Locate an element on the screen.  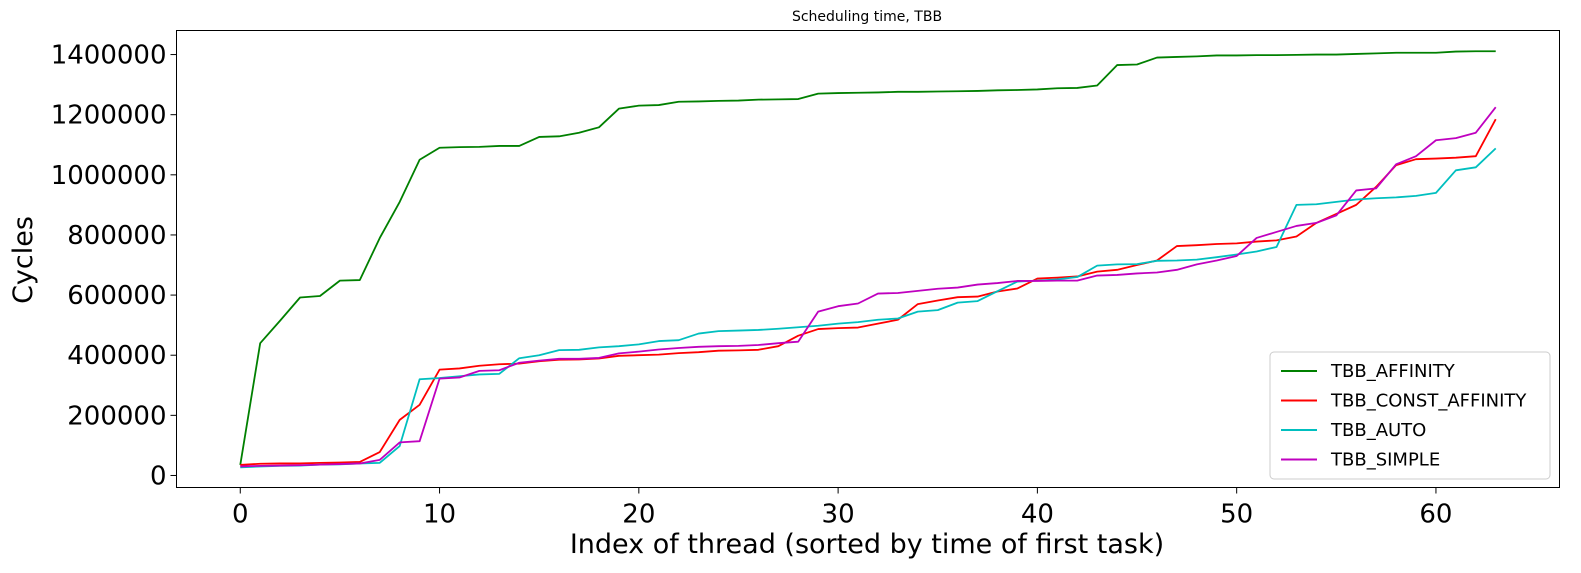
x-axis-ticks: 0 10 20 30 40 50 60 is located at coordinates (842, 508).